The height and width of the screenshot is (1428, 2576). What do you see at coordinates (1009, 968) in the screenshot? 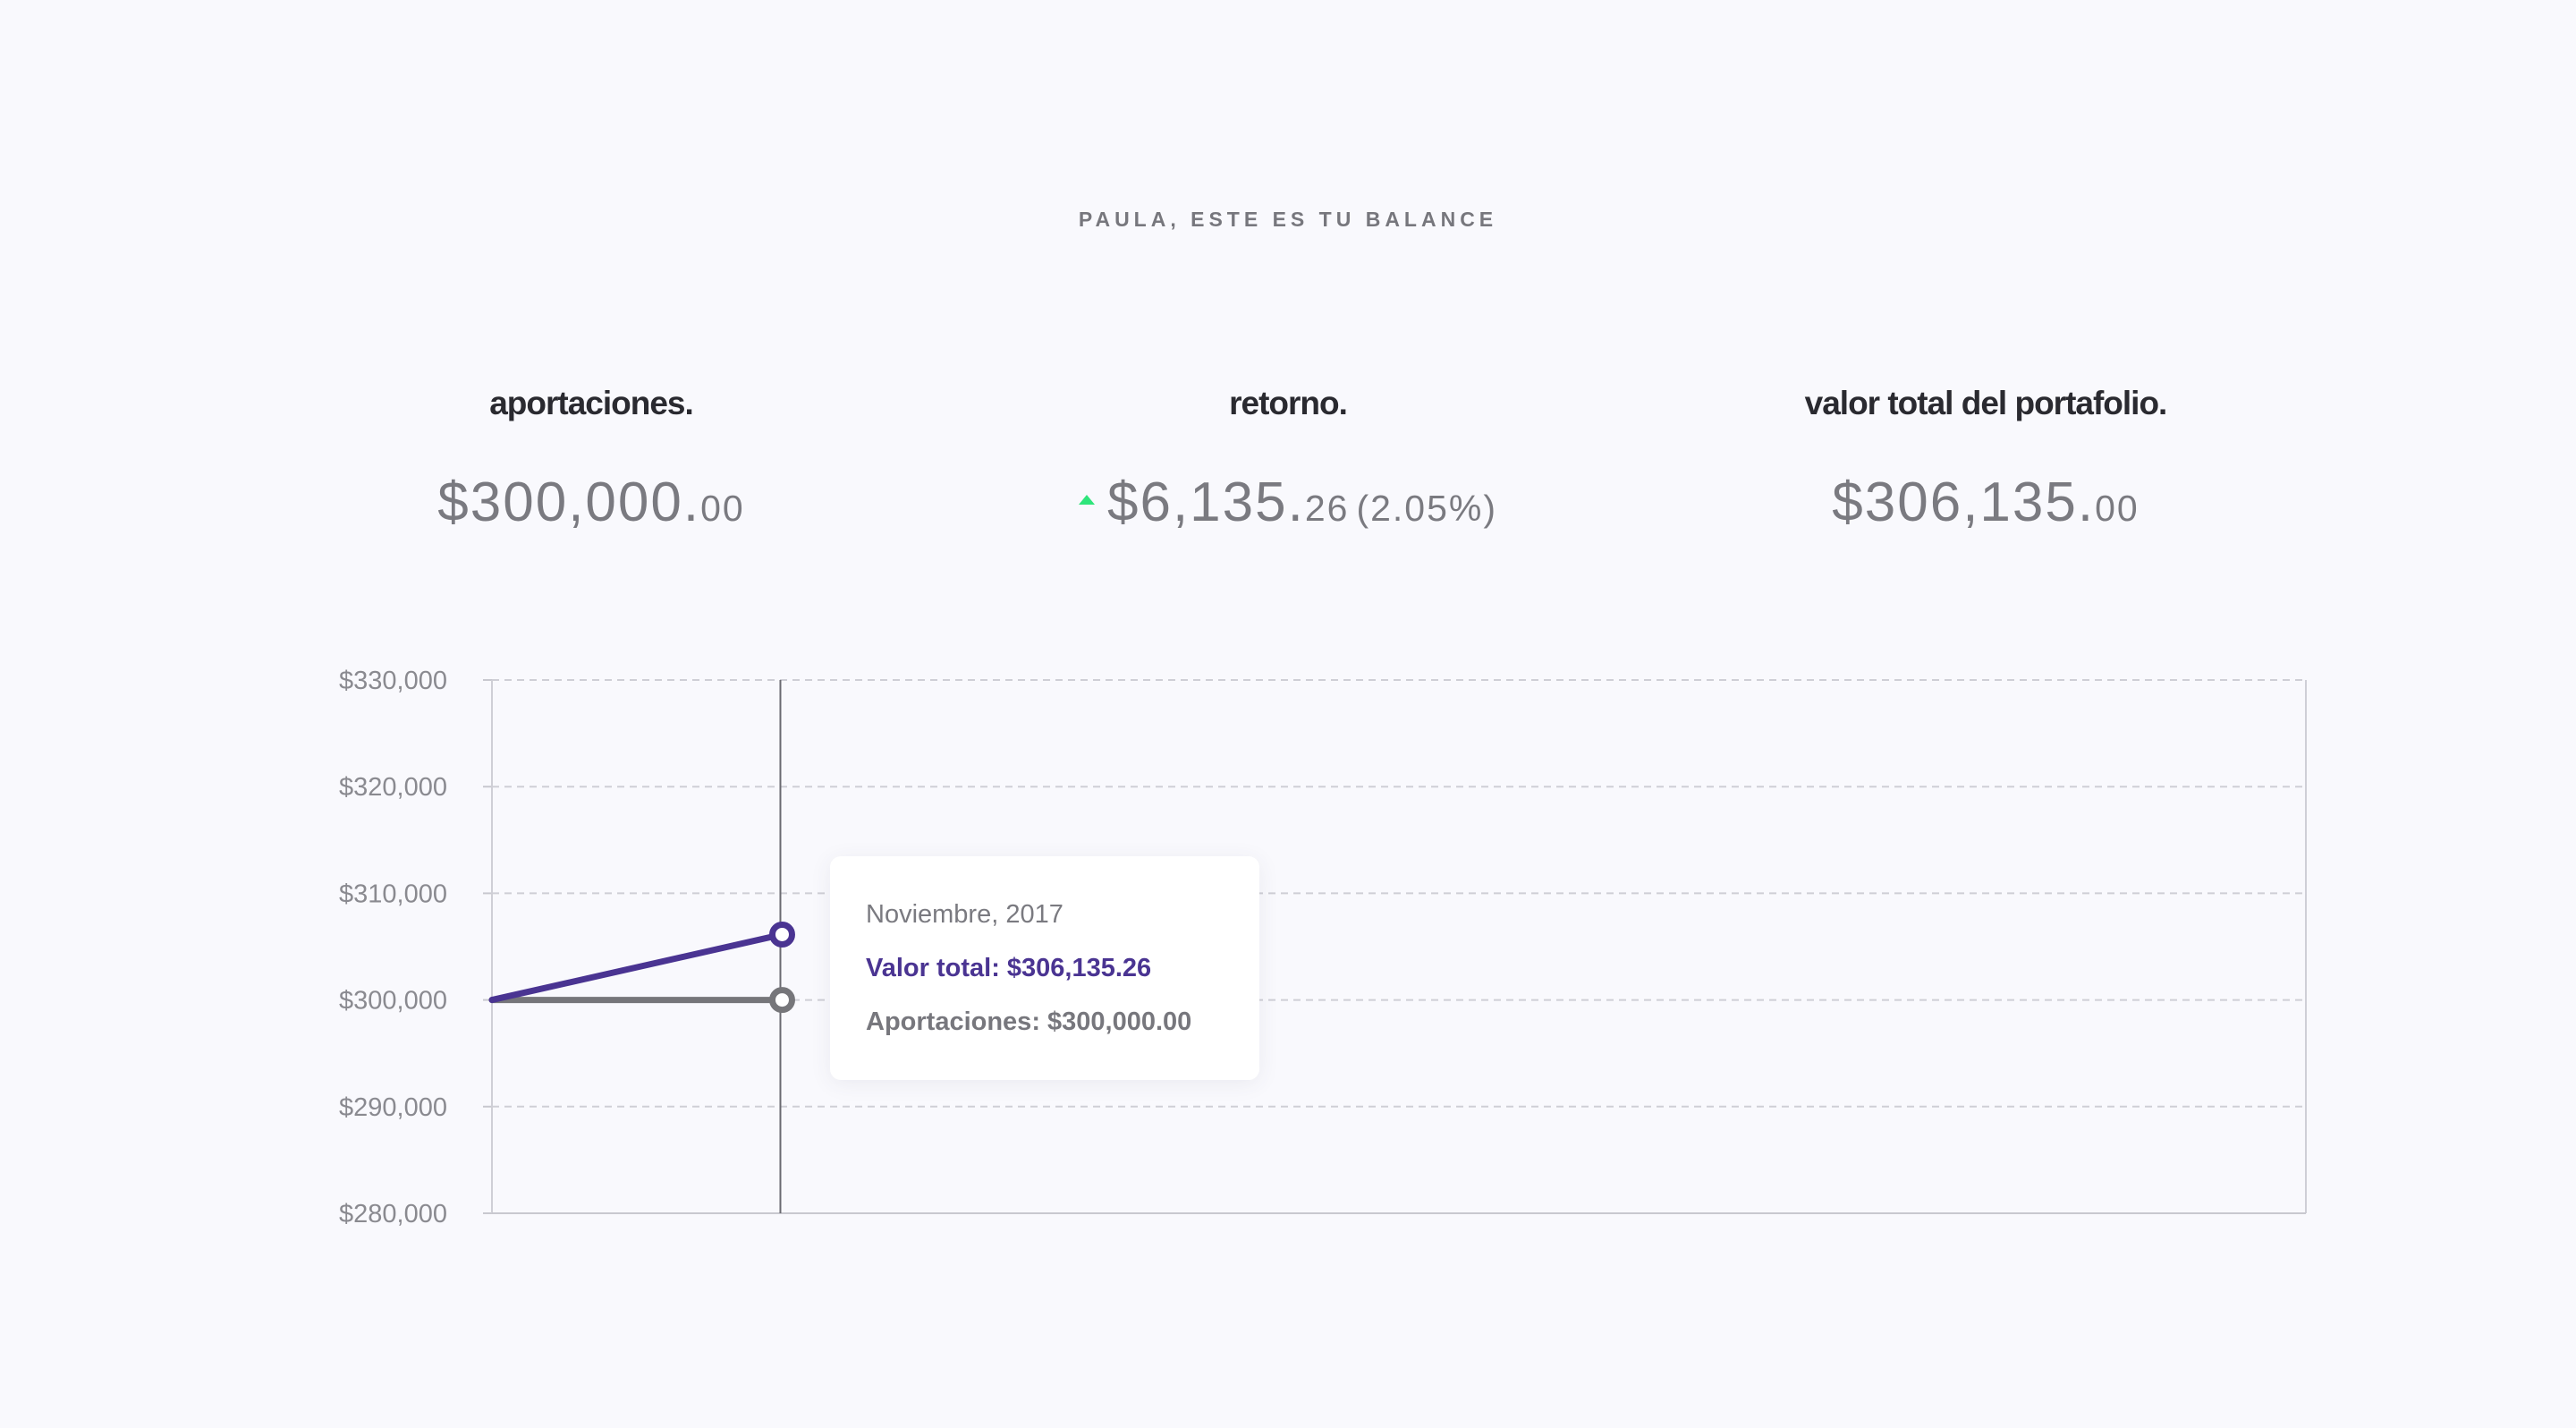
I see `tooltip-valor-total: Valor total: $306,135.26` at bounding box center [1009, 968].